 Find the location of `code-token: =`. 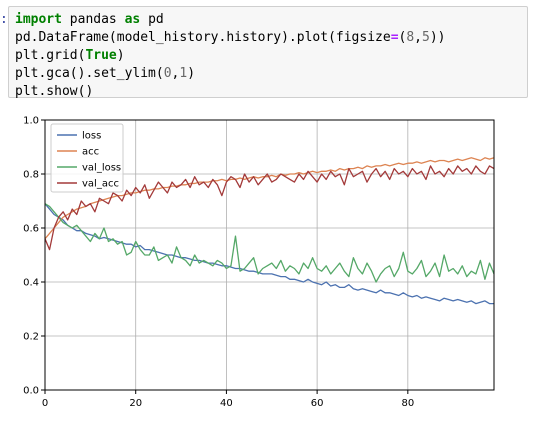

code-token: = is located at coordinates (394, 37).